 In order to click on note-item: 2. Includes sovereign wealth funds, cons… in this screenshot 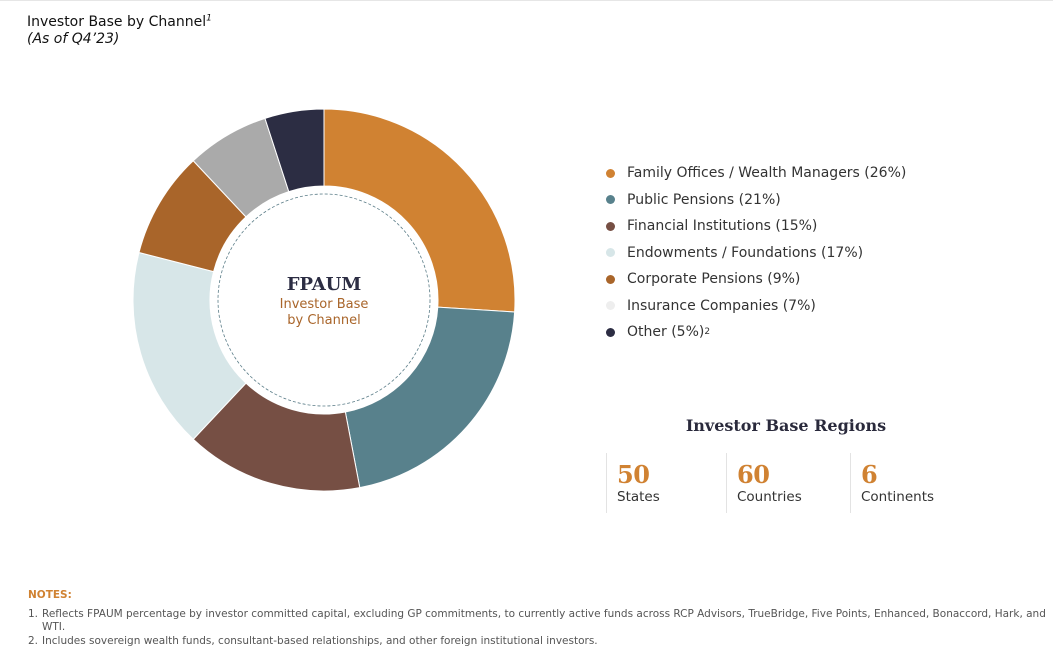, I will do `click(539, 642)`.